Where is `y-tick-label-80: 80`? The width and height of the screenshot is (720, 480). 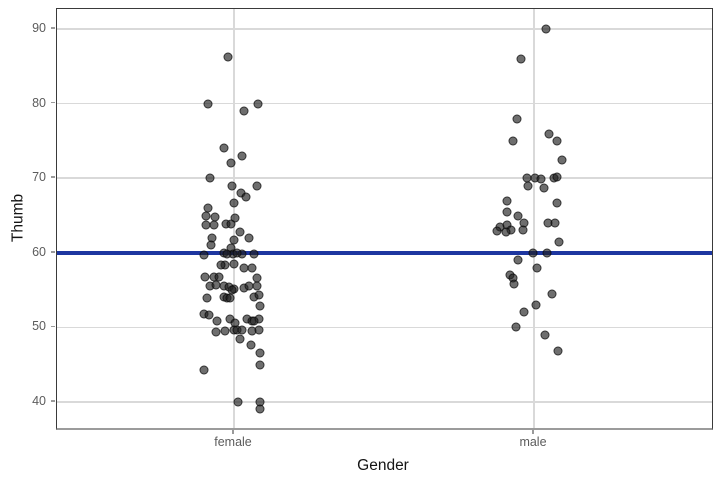
y-tick-label-80: 80 is located at coordinates (39, 102).